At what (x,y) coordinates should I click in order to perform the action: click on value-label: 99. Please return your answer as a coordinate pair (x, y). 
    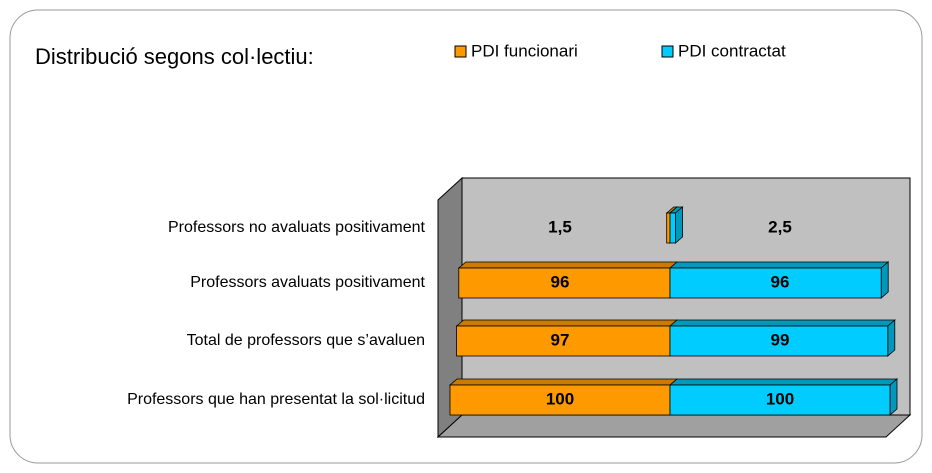
    Looking at the image, I should click on (780, 339).